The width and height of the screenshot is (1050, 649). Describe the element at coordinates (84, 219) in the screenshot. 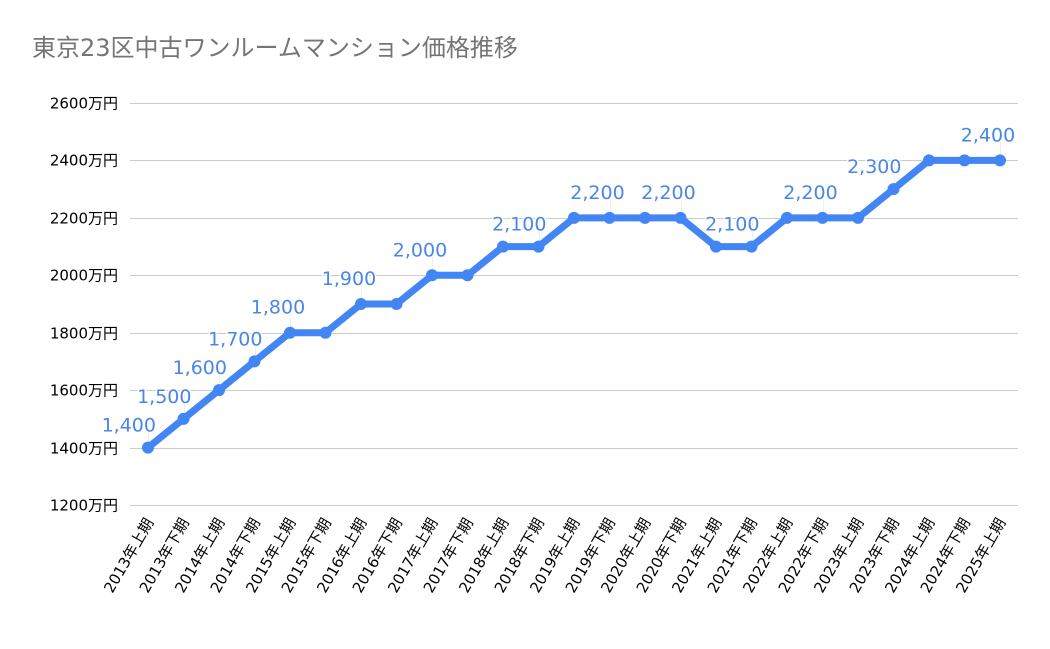

I see `y-tick-label: 2200万円` at that location.